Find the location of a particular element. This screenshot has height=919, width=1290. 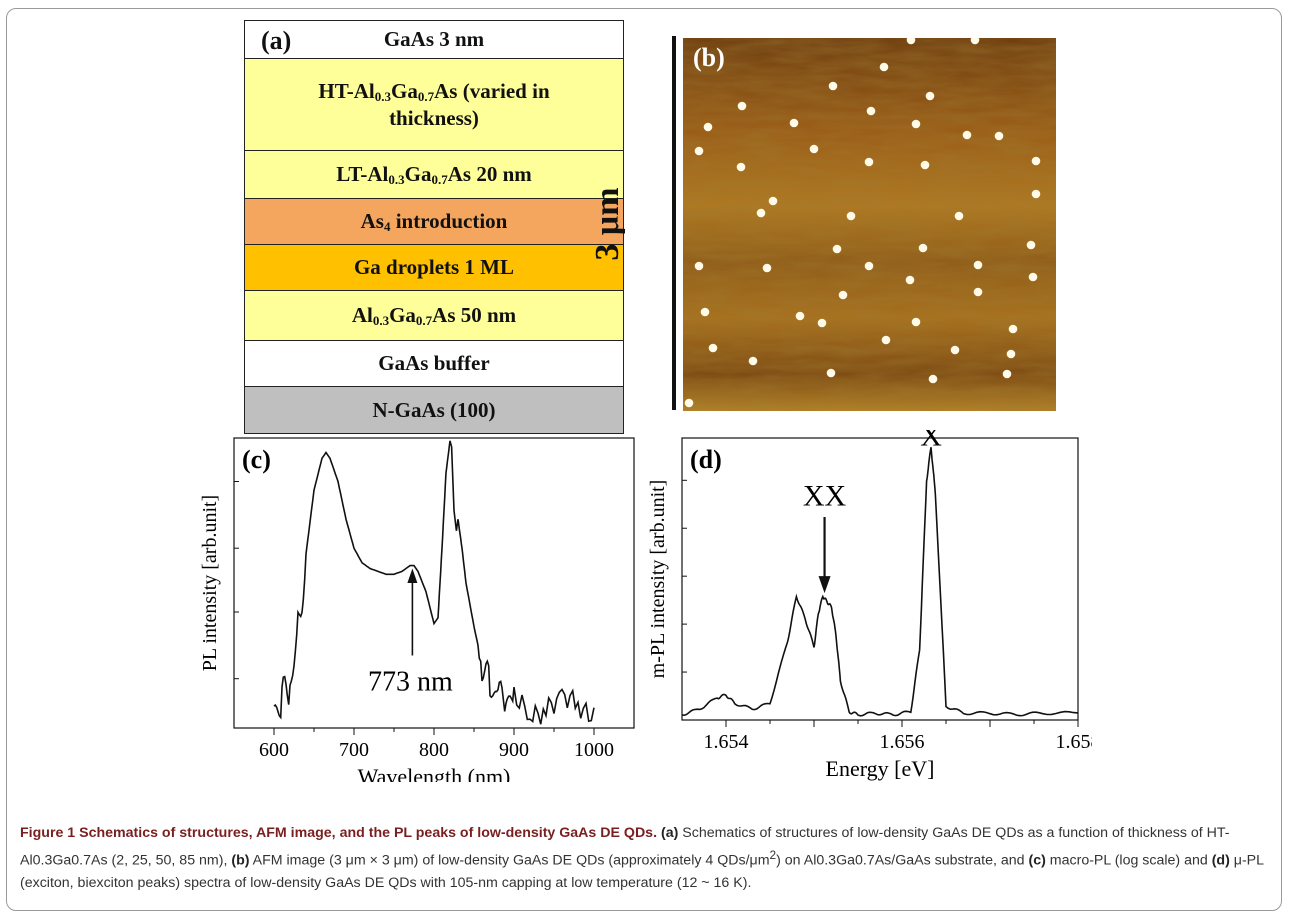

layer-ht-algaas: HT-Al0.3Ga0.7As (varied in thickness) is located at coordinates (434, 105).